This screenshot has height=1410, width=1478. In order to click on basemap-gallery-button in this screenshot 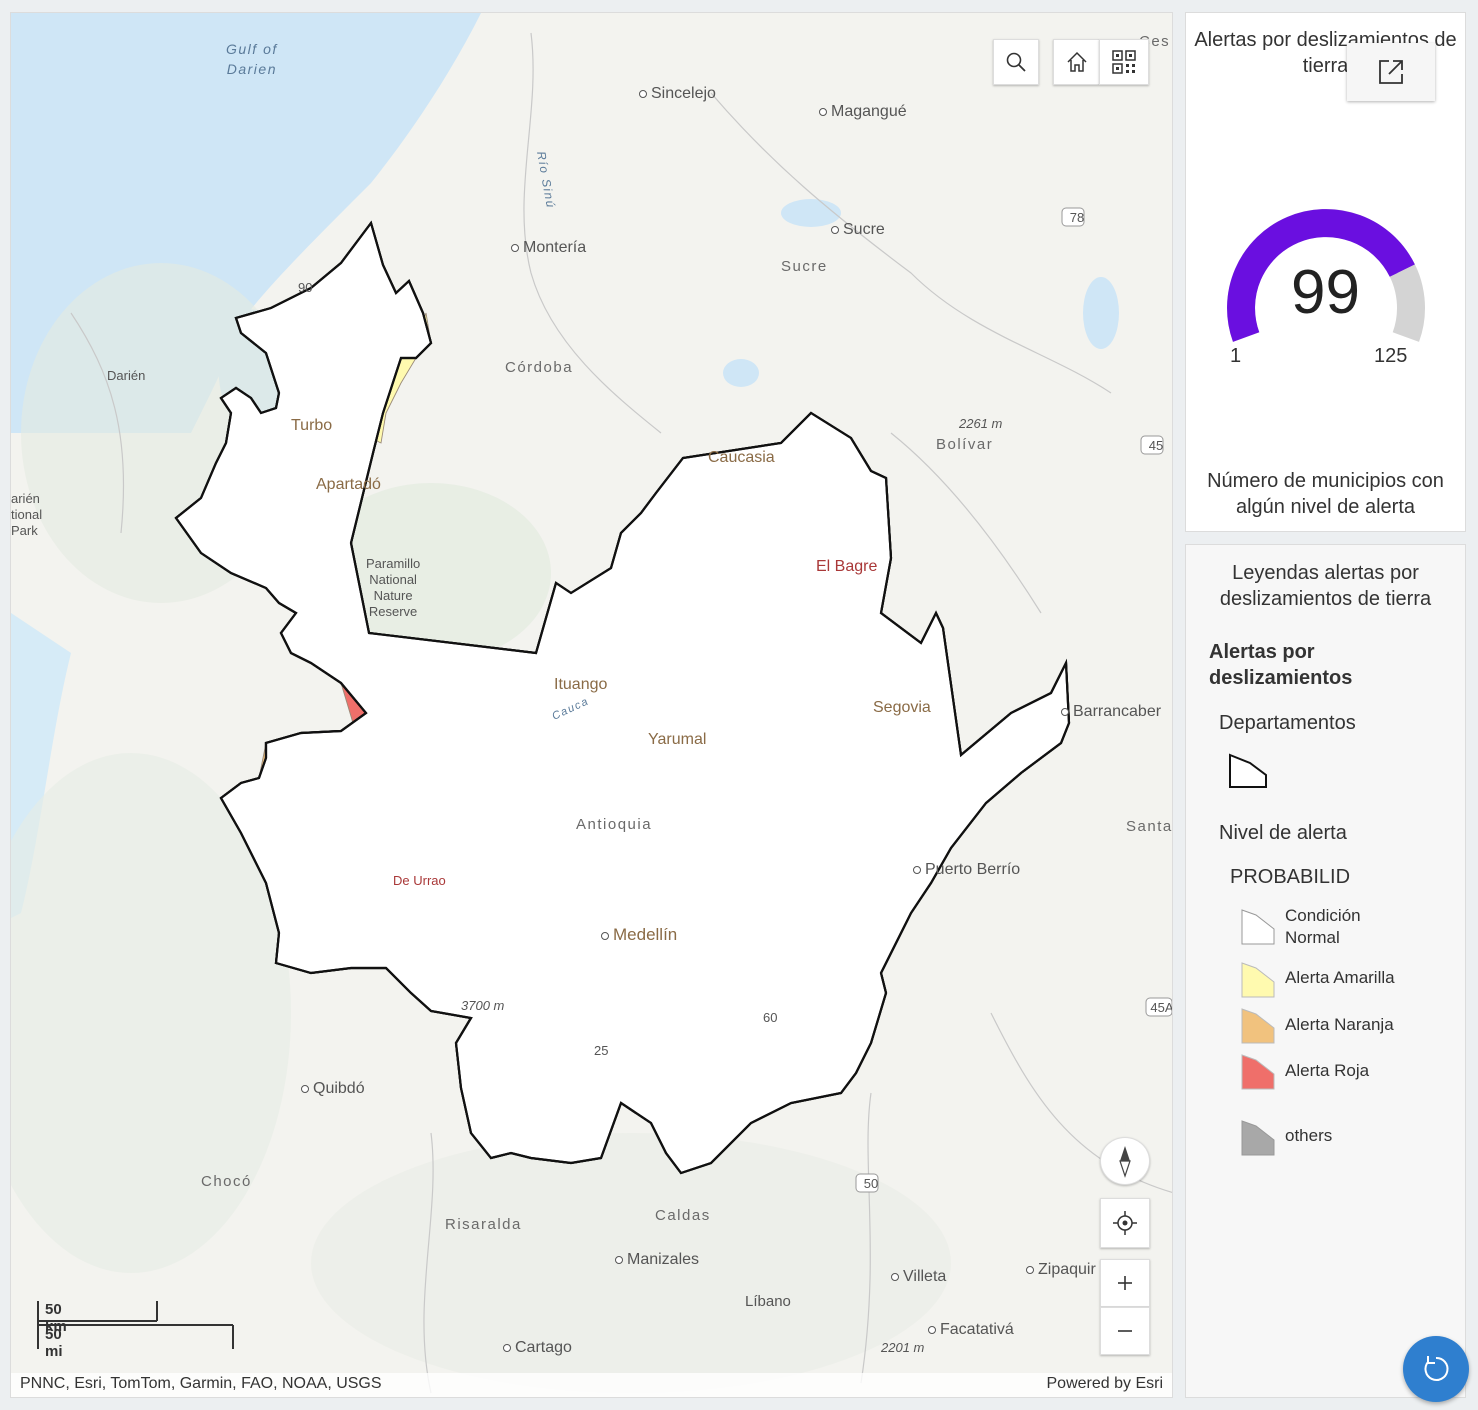, I will do `click(1124, 62)`.